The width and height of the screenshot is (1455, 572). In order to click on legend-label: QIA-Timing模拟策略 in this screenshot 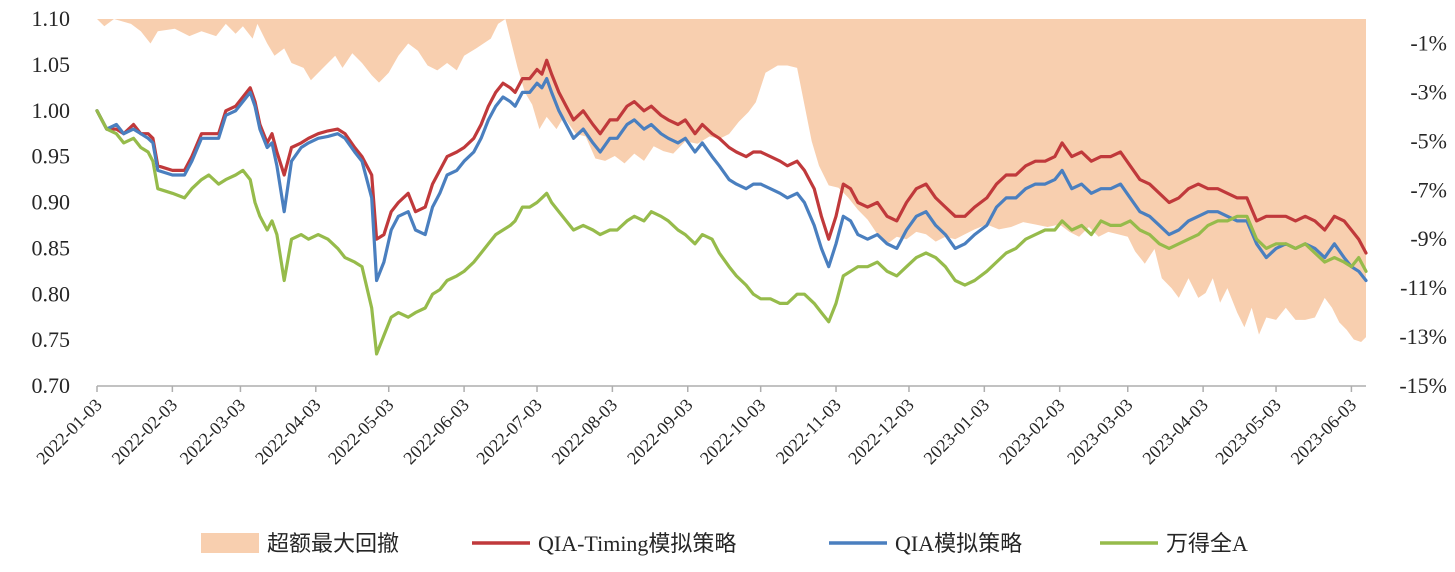, I will do `click(637, 543)`.